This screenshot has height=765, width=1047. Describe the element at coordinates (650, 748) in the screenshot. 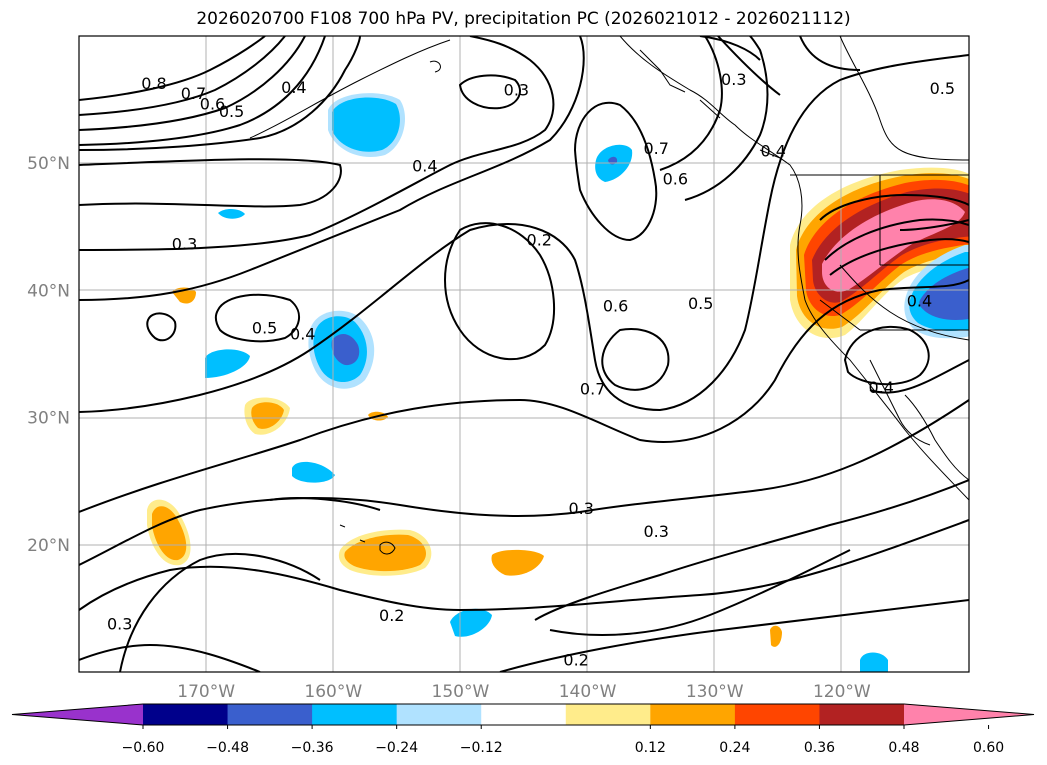

I see `colorbar-tick-label: 0.12` at that location.